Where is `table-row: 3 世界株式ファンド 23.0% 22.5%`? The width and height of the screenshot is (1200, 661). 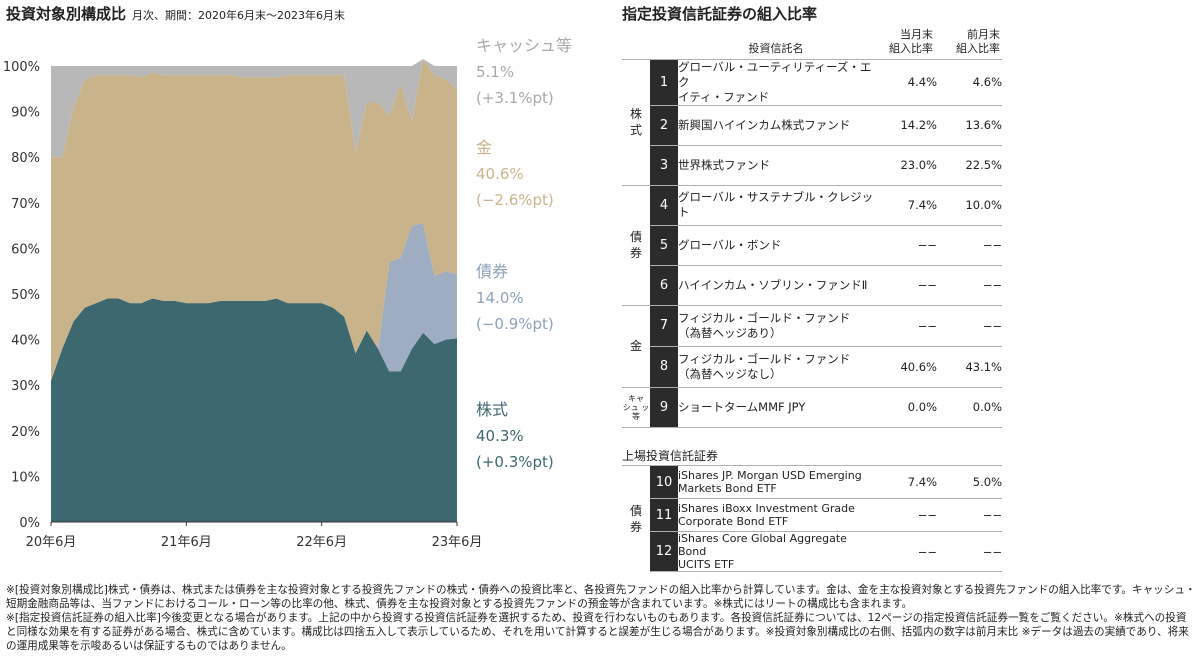
table-row: 3 世界株式ファンド 23.0% 22.5% is located at coordinates (812, 164).